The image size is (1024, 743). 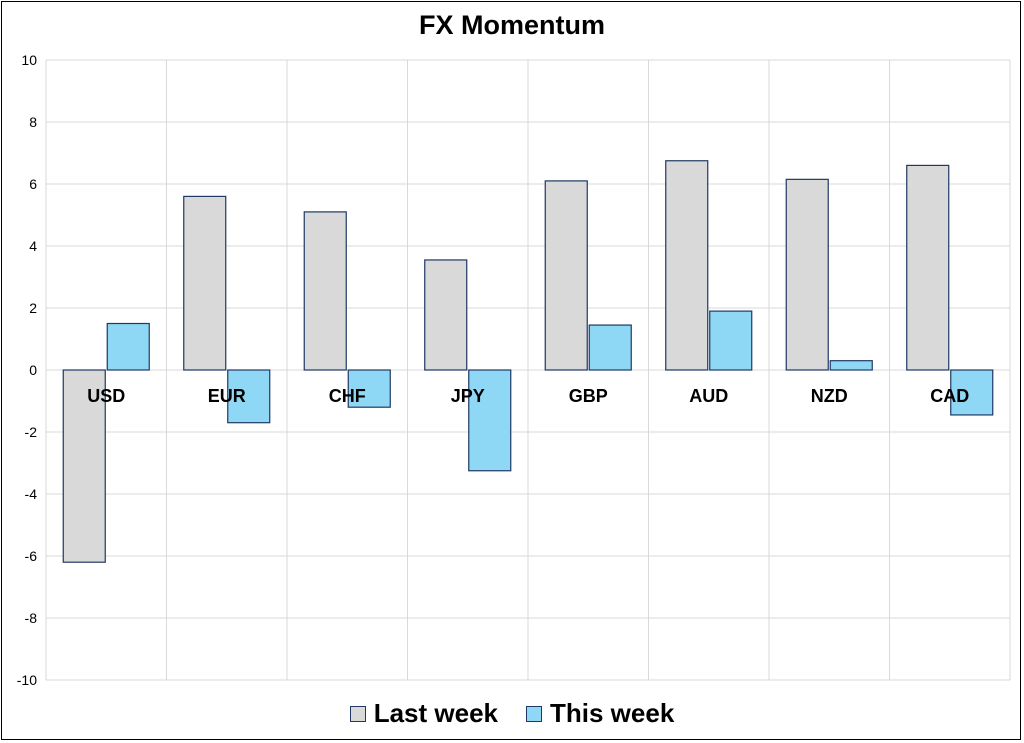 What do you see at coordinates (29, 60) in the screenshot?
I see `y-tick-label: 10` at bounding box center [29, 60].